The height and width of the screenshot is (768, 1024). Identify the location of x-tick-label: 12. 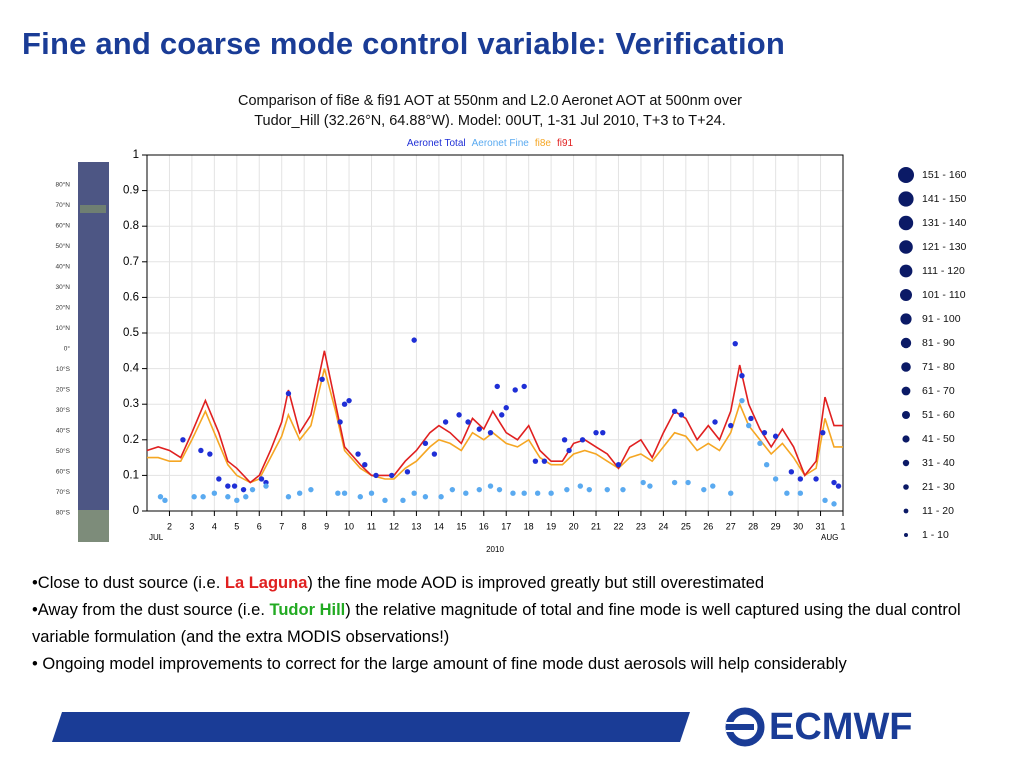
(394, 526).